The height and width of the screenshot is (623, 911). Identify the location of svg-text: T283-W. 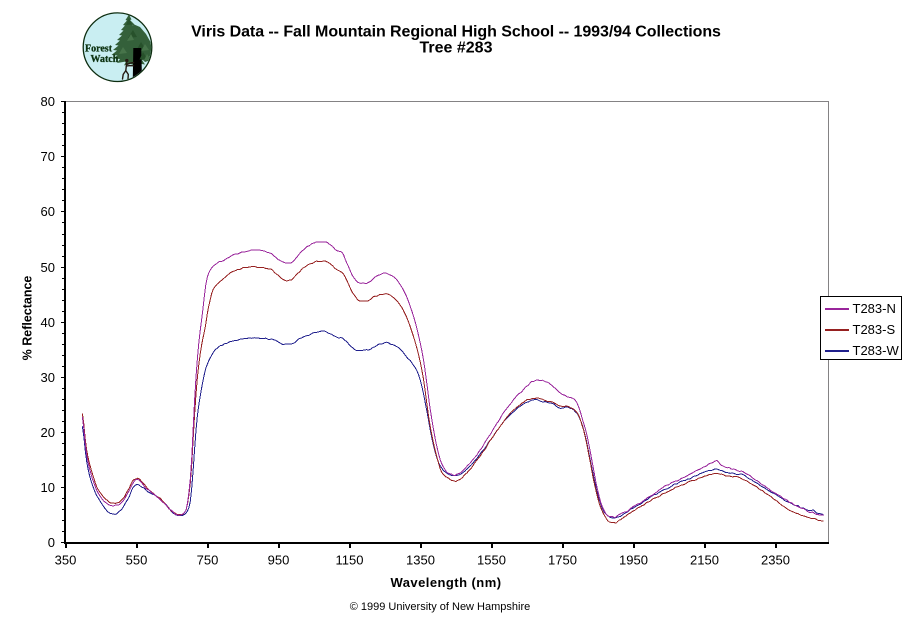
(876, 350).